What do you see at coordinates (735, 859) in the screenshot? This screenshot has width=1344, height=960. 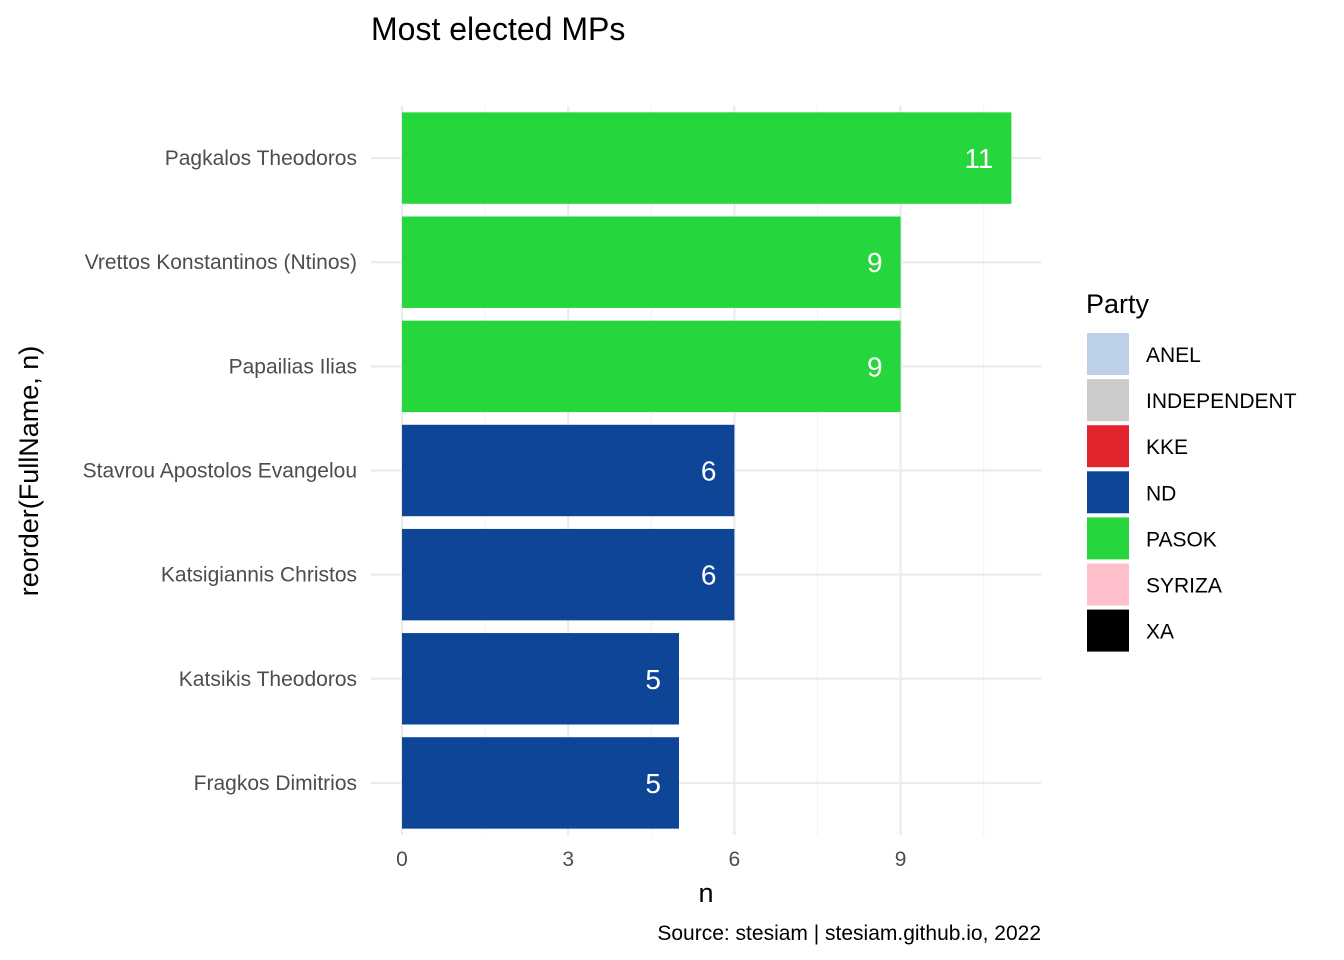 I see `x-tick-label: 6` at bounding box center [735, 859].